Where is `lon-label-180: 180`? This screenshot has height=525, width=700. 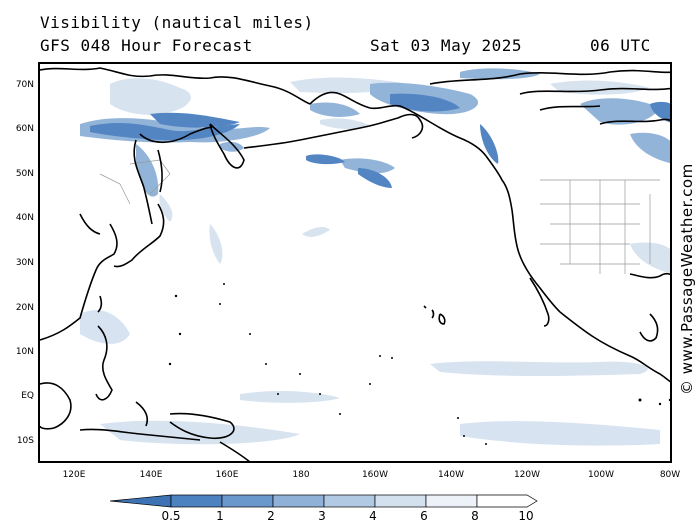
lon-label-180: 180 is located at coordinates (301, 475).